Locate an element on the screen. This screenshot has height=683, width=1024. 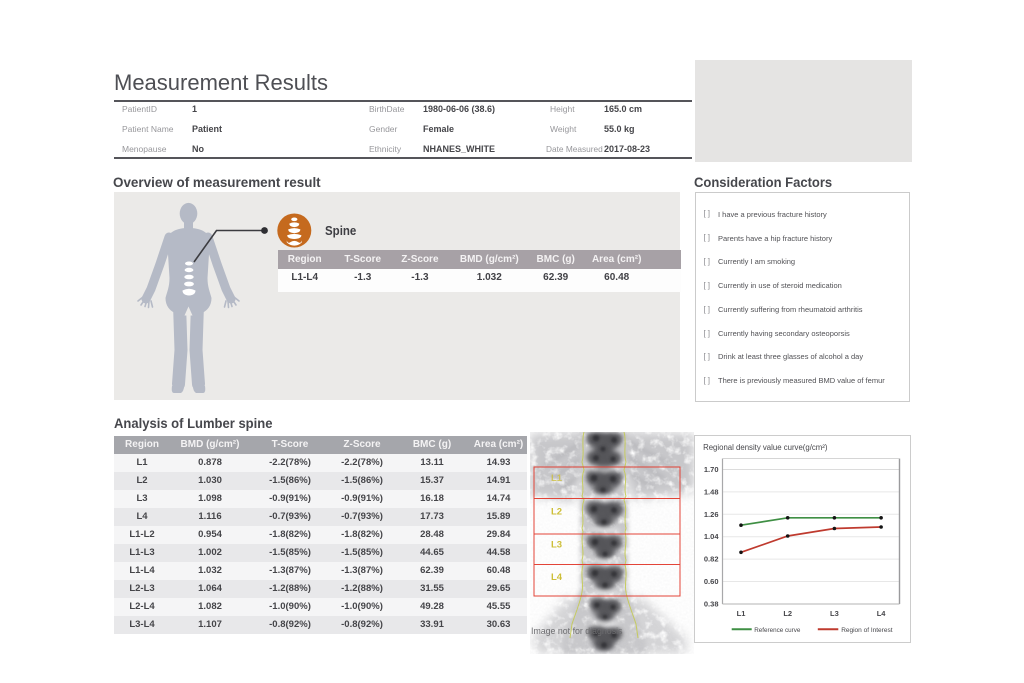
svg-text: Region of Interest is located at coordinates (867, 629).